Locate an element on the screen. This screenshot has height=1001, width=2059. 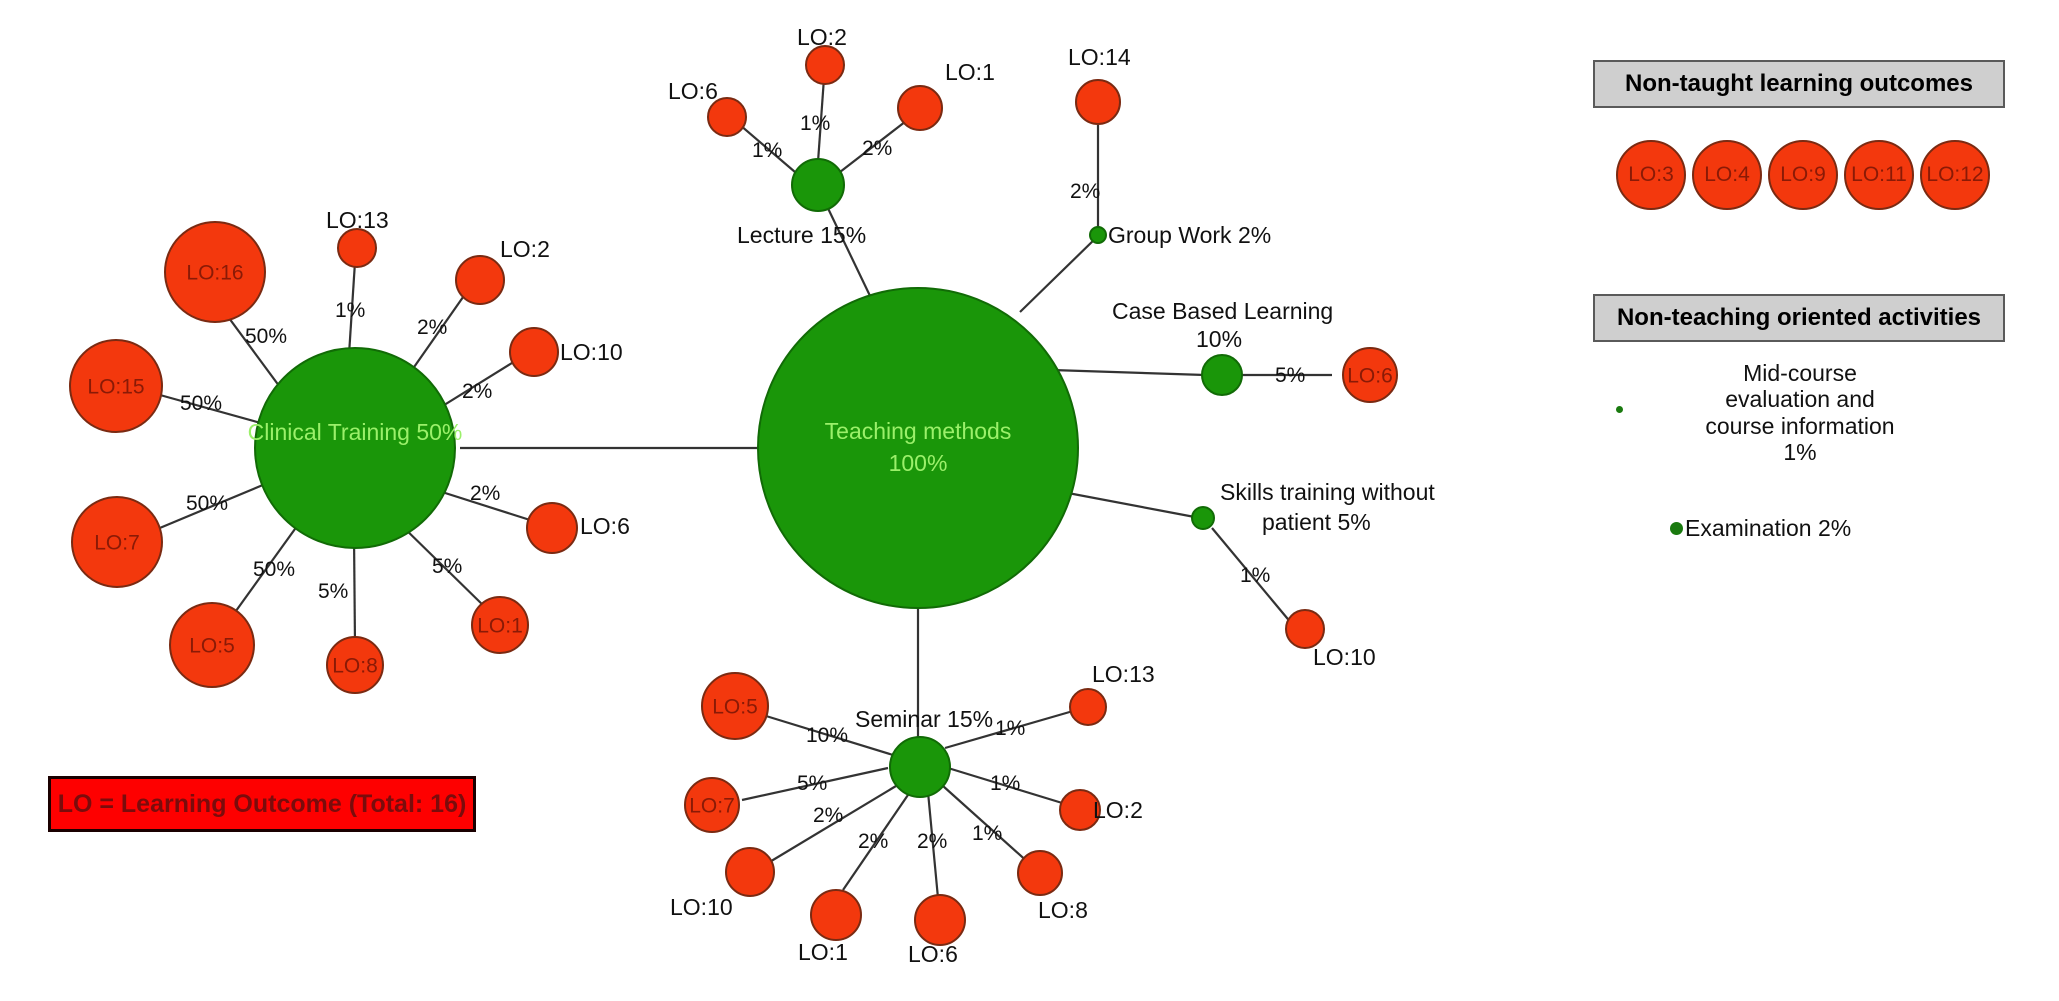
label-clinical-lo13: LO:13 is located at coordinates (357, 220).